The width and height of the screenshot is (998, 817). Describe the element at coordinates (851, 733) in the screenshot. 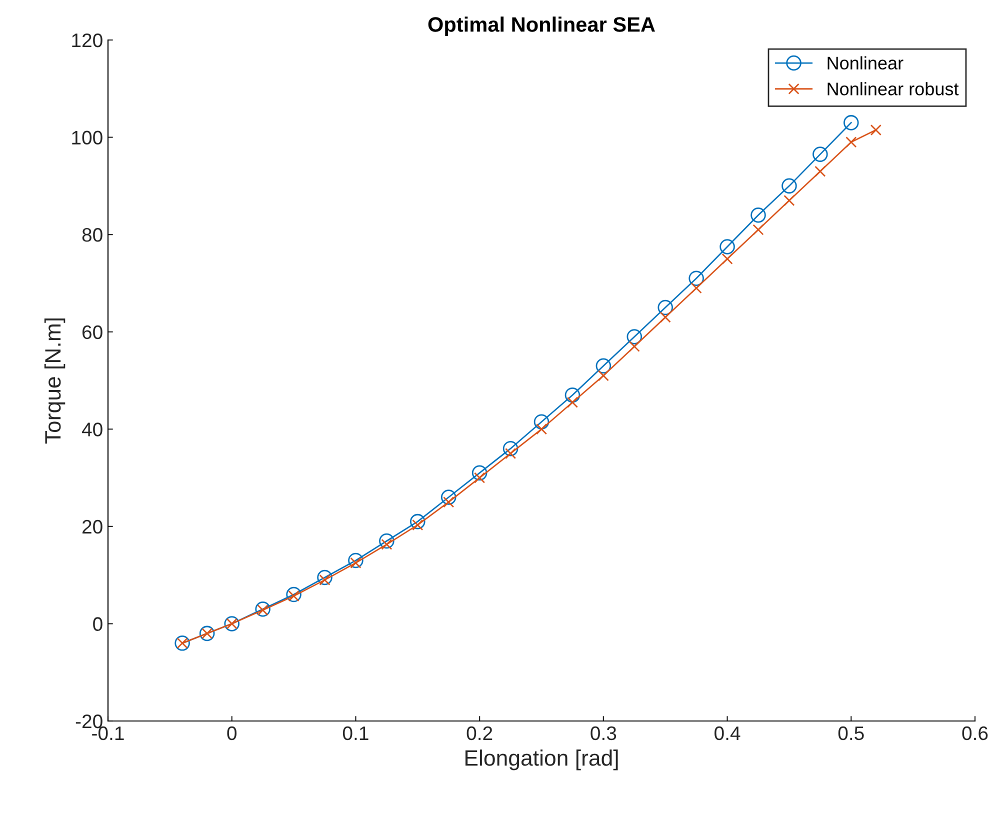

I see `x-tick-label: 0.5` at that location.